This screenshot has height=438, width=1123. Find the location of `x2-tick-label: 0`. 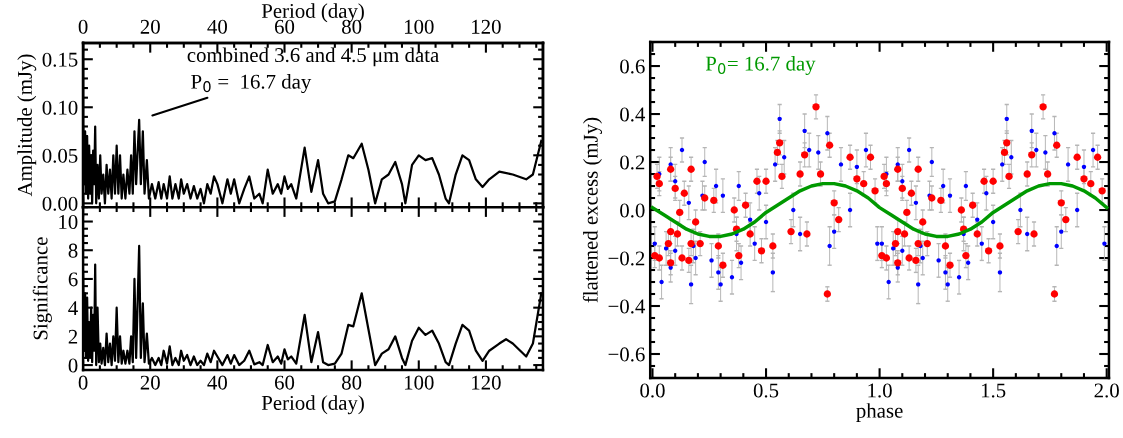

x2-tick-label: 0 is located at coordinates (83, 26).